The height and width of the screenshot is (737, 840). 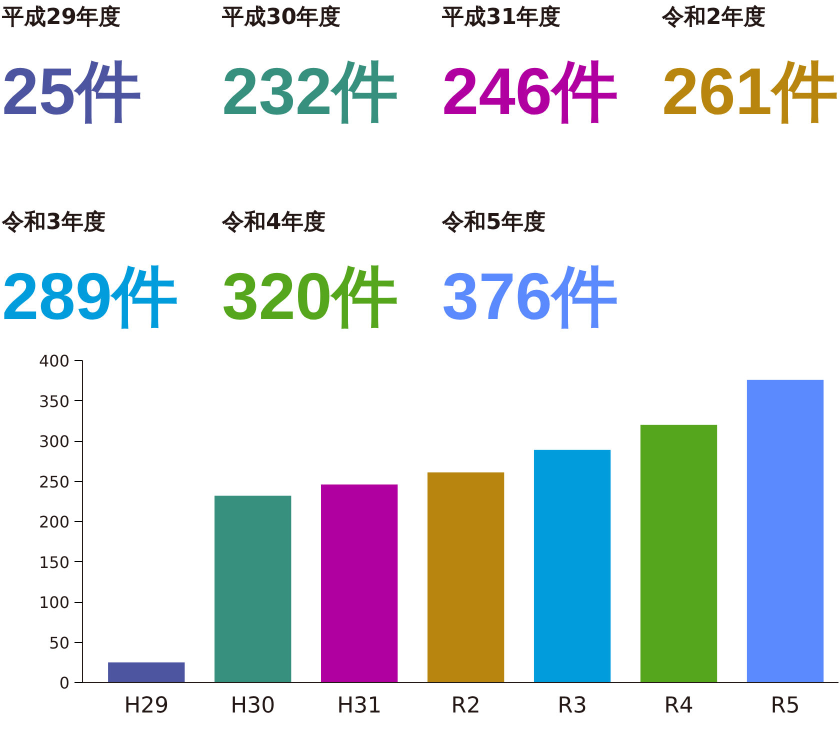 What do you see at coordinates (530, 296) in the screenshot?
I see `text: 376件` at bounding box center [530, 296].